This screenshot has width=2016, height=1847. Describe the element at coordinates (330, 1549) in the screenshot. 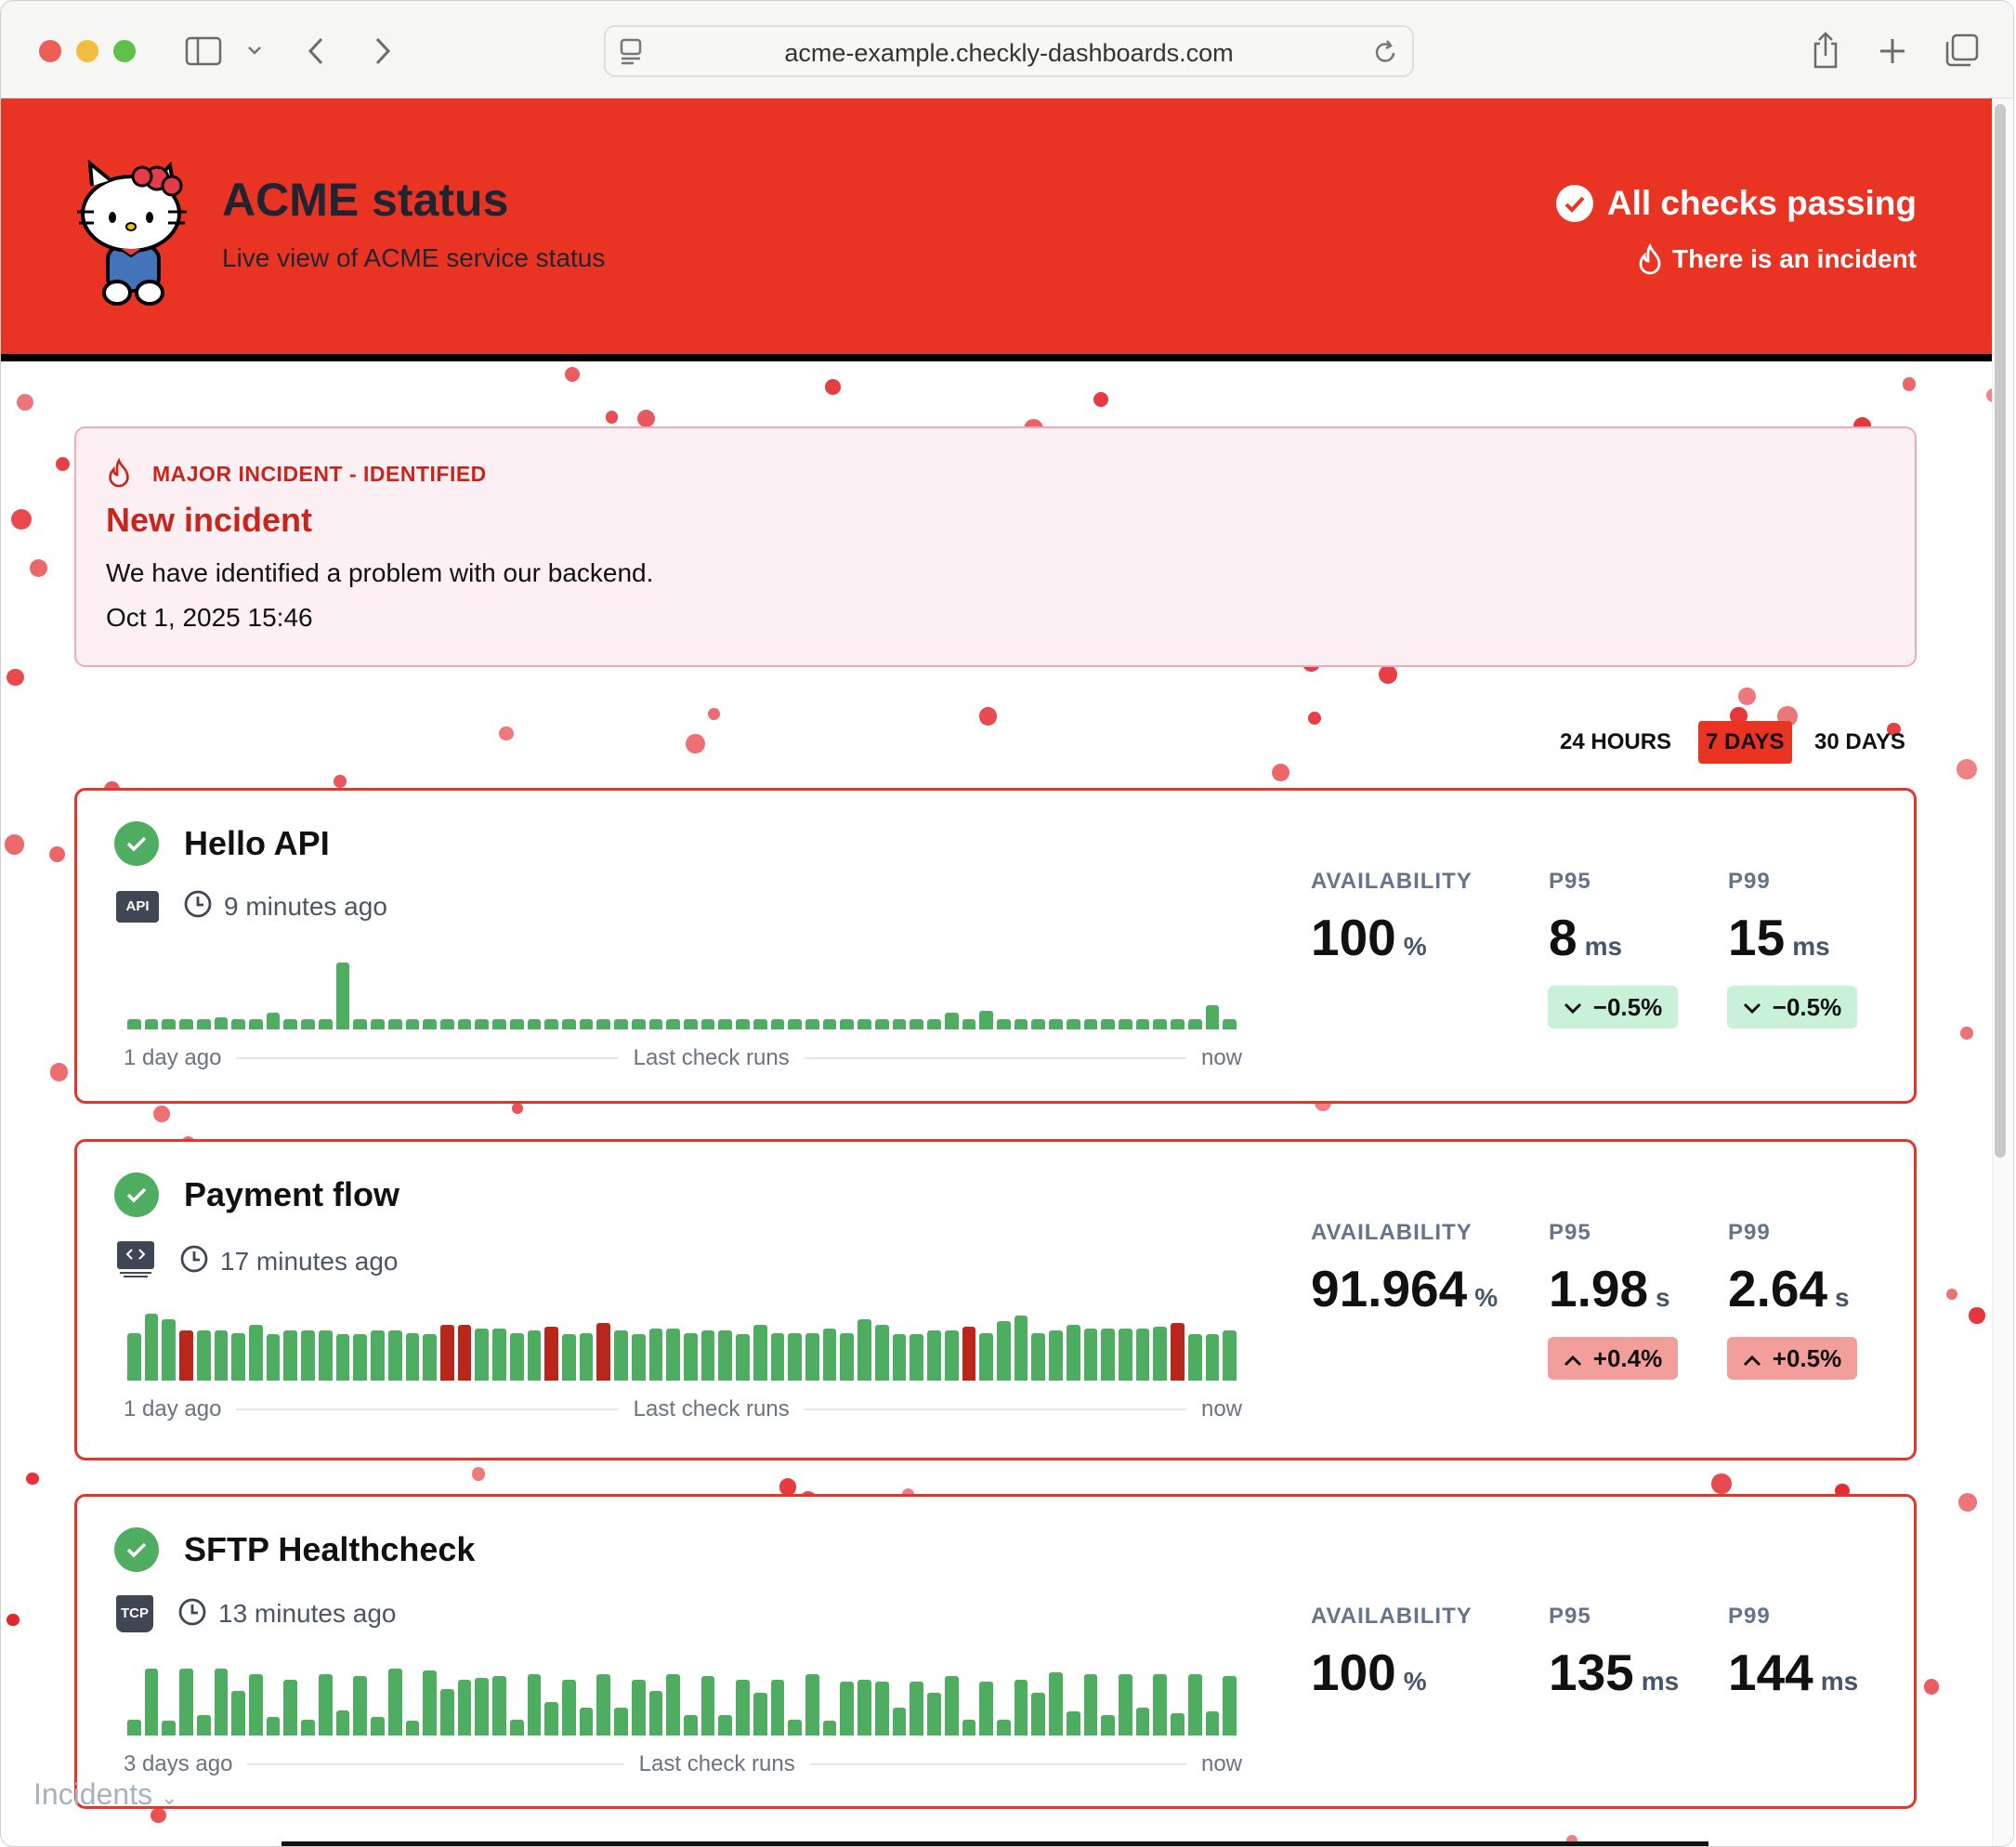

I see `check-name: SFTP Healthcheck` at that location.